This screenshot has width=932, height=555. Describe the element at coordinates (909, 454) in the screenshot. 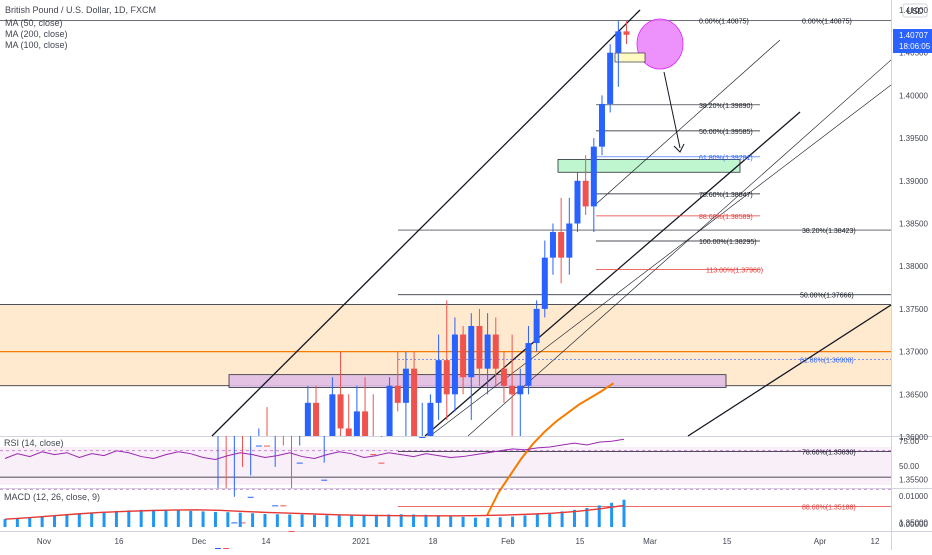

I see `rsi-axis: 75.00 50.00` at that location.